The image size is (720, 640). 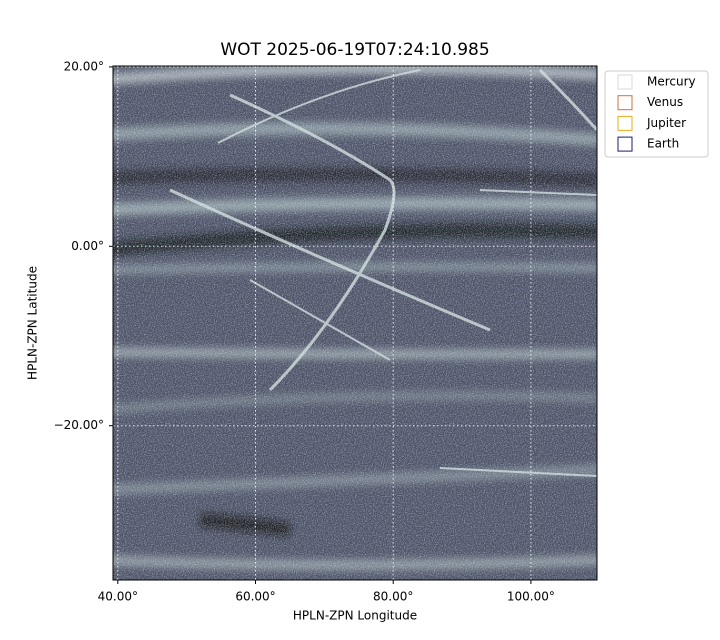 What do you see at coordinates (33, 323) in the screenshot?
I see `y-axis-label: HPLN-ZPN Latitude` at bounding box center [33, 323].